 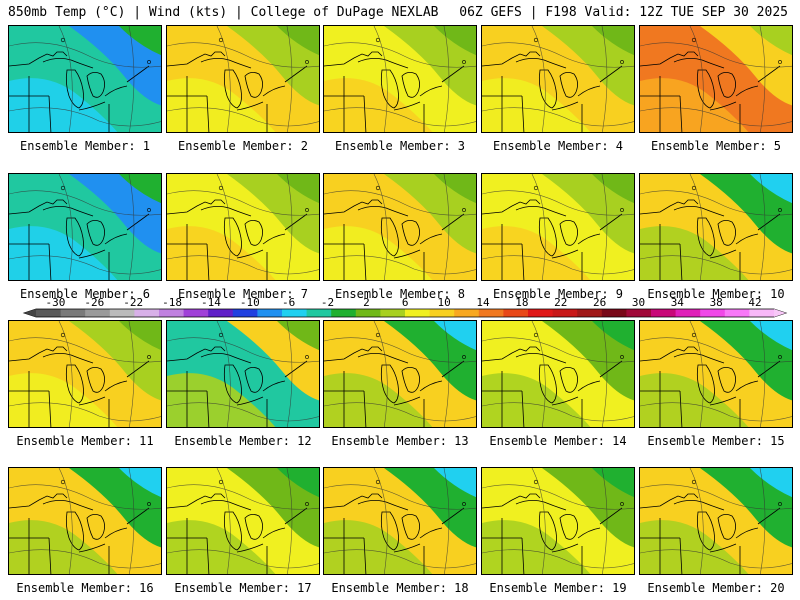 What do you see at coordinates (400, 146) in the screenshot?
I see `ensemble-member-label: Ensemble Member: 3` at bounding box center [400, 146].